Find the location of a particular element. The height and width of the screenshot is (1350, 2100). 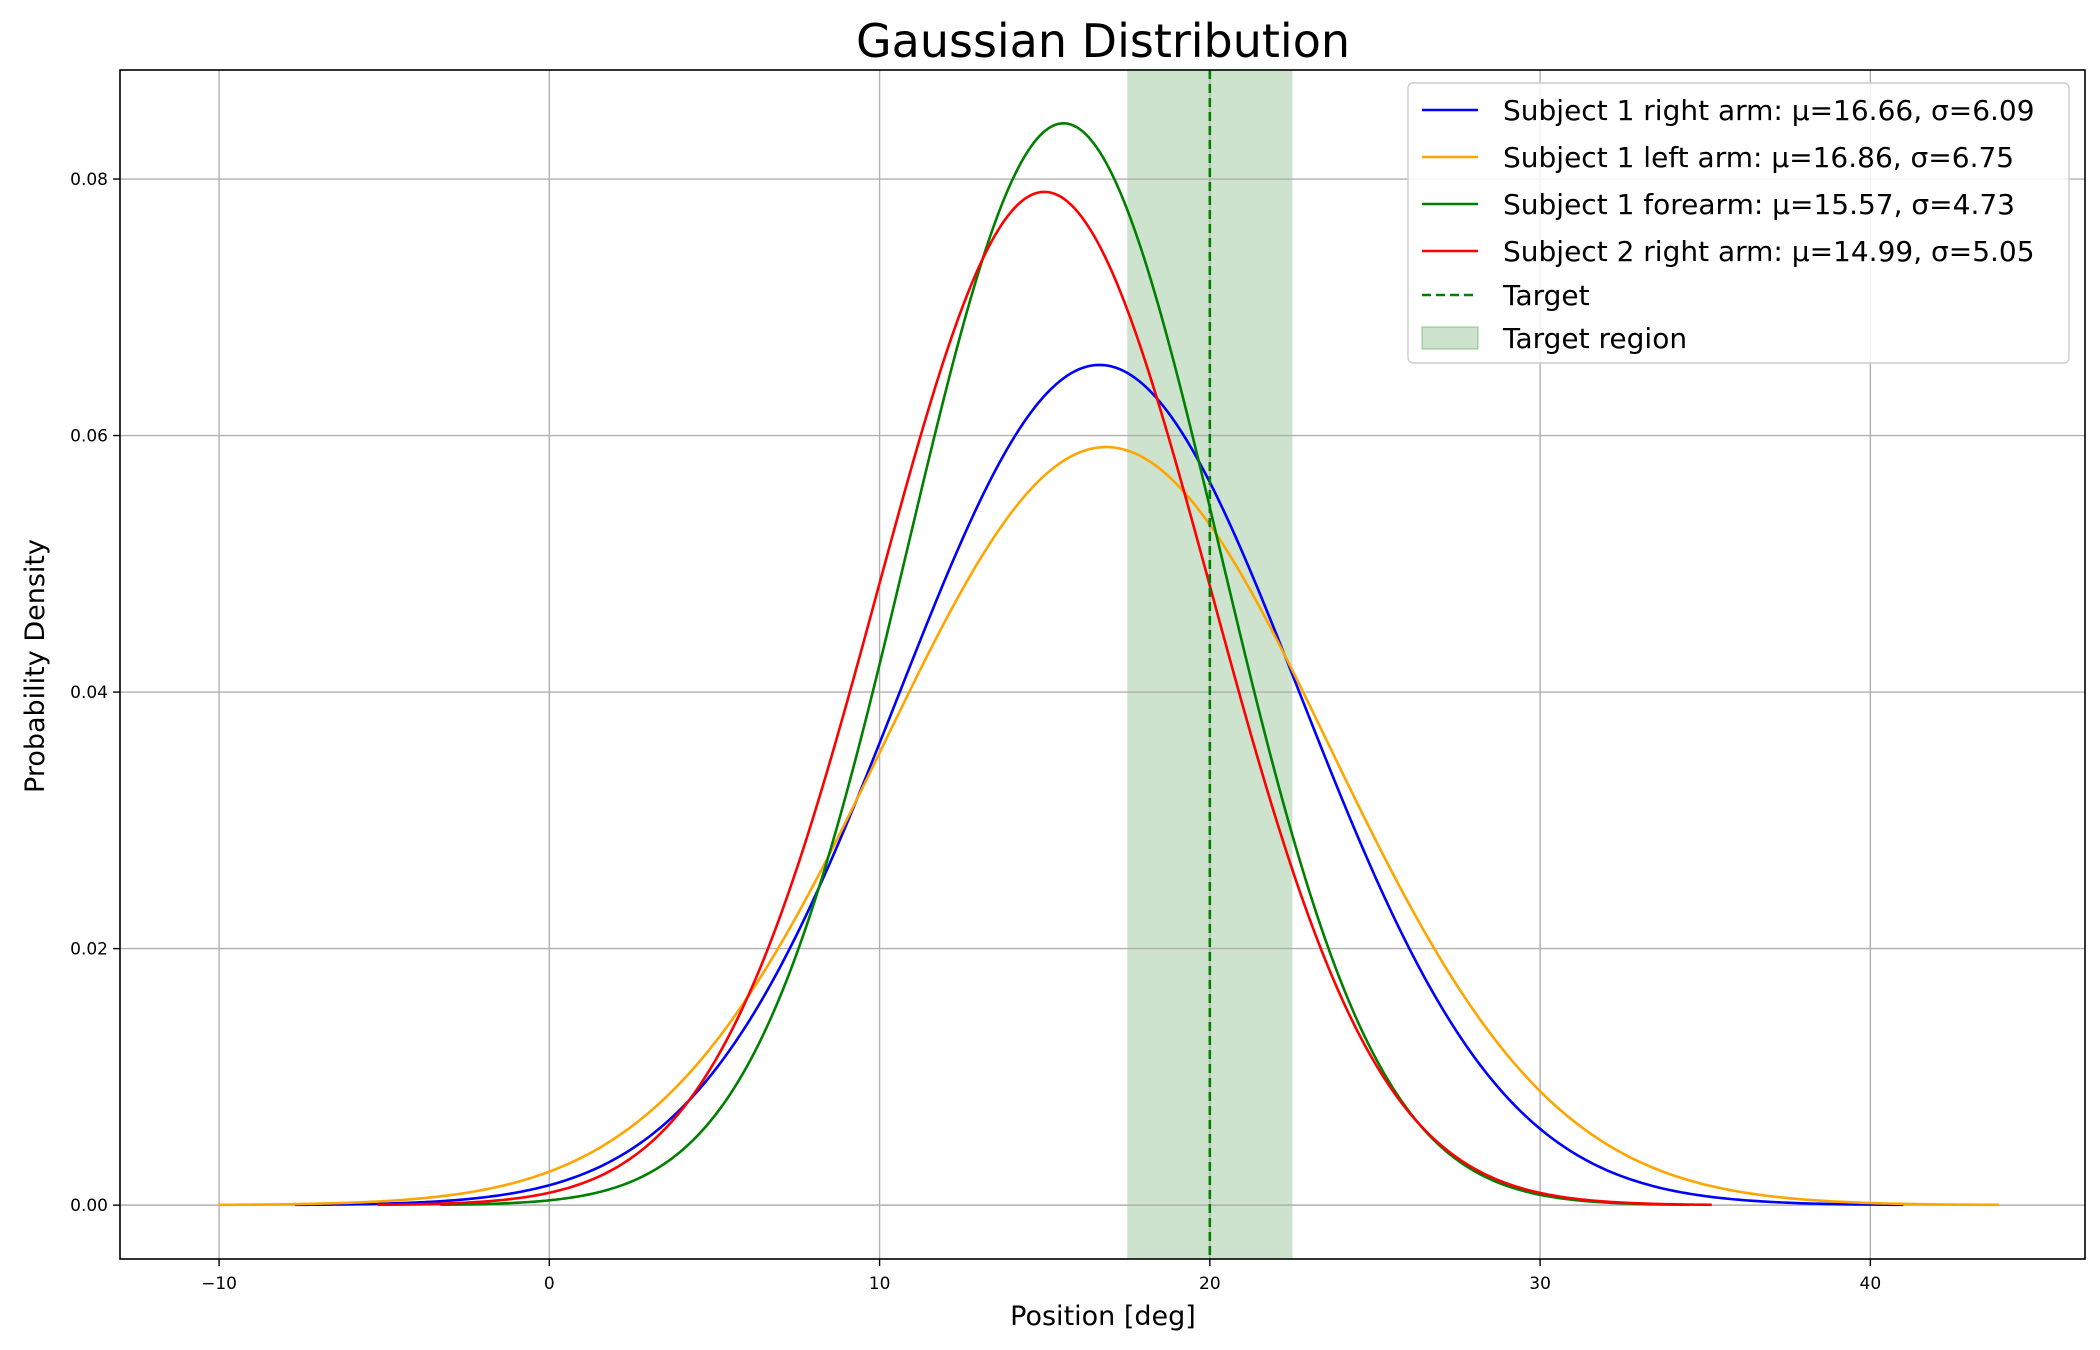

legend-label-3: Subject 1 forearm: μ=15.57, σ=4.73 is located at coordinates (1759, 204).